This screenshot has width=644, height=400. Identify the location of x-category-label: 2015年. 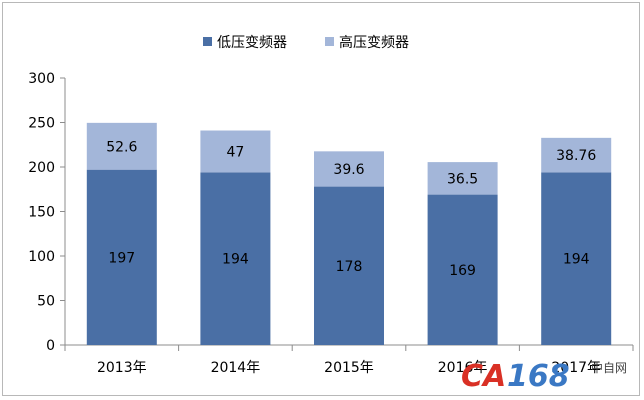
(349, 368).